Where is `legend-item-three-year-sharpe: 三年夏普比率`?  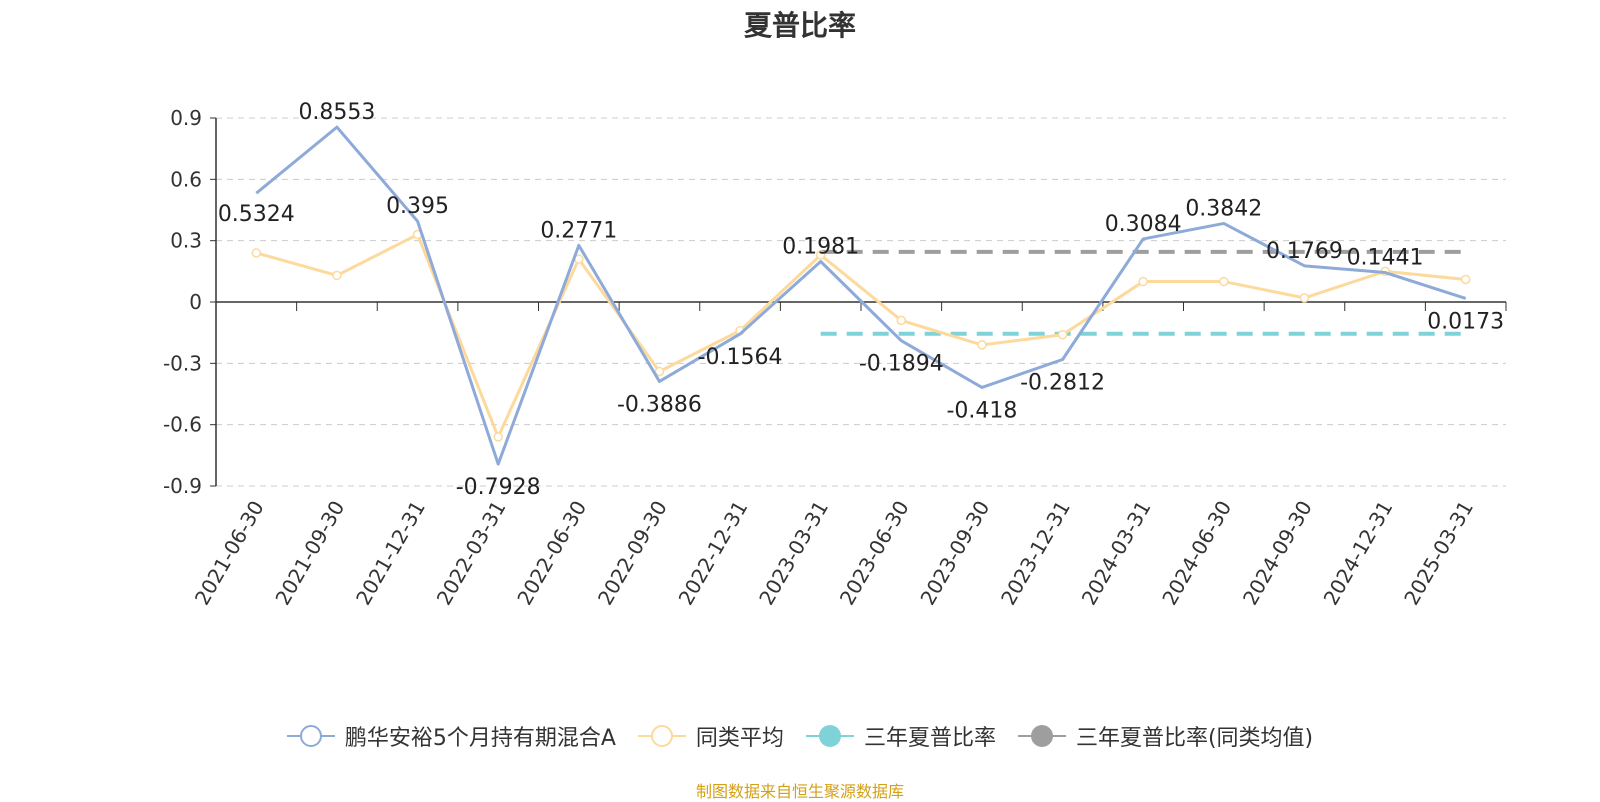
legend-item-three-year-sharpe: 三年夏普比率 is located at coordinates (900, 736).